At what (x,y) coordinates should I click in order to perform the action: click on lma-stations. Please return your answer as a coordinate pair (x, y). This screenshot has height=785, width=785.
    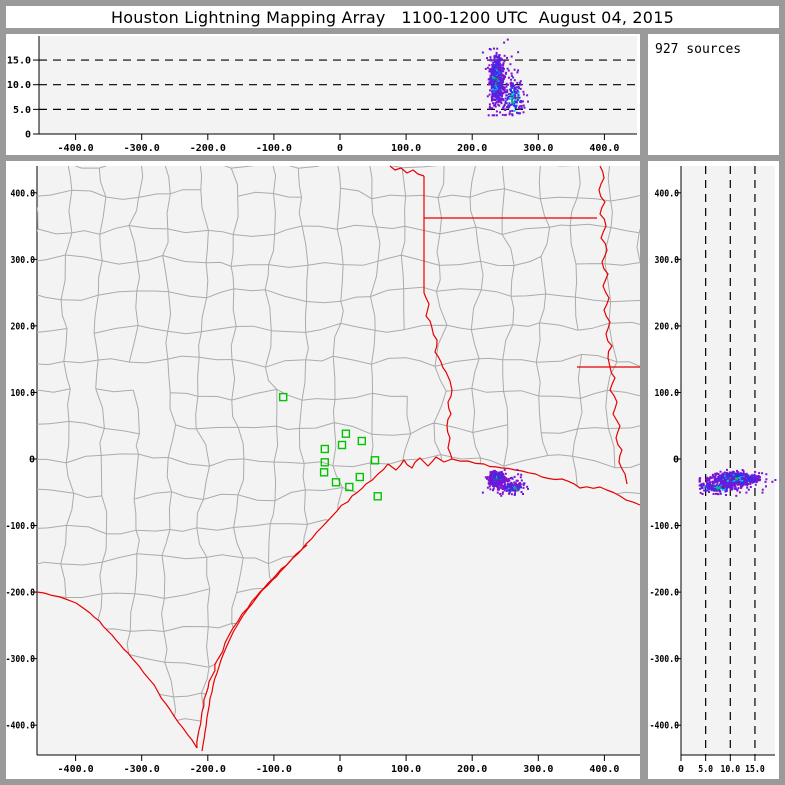
    Looking at the image, I should click on (330, 446).